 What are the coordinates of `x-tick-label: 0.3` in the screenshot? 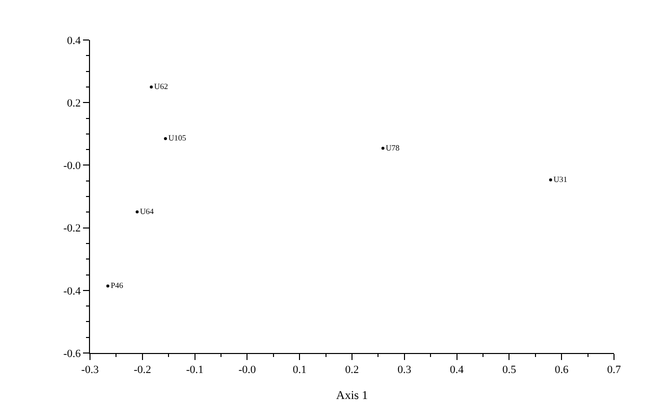 It's located at (405, 370).